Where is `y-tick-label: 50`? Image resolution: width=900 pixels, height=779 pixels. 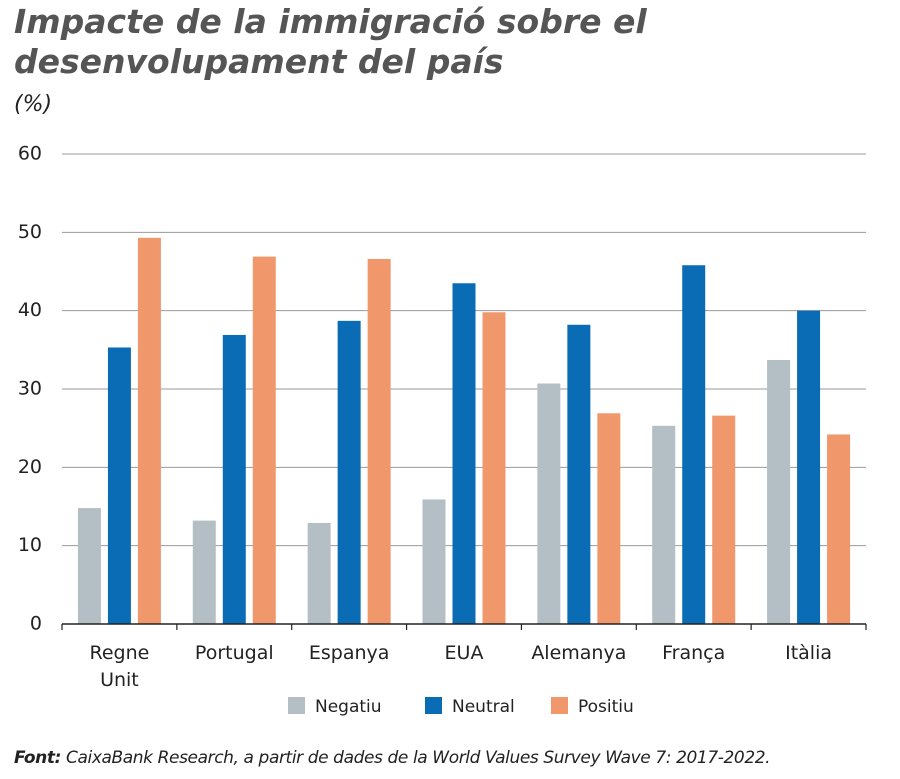 y-tick-label: 50 is located at coordinates (30, 232).